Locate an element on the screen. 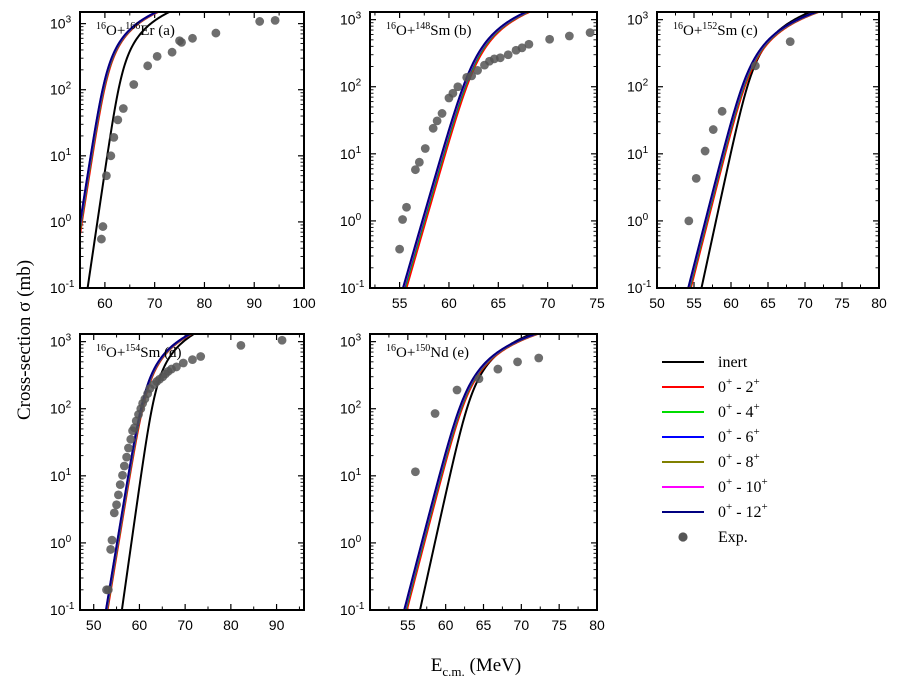 The height and width of the screenshot is (681, 899). legend-label: inert is located at coordinates (733, 362).